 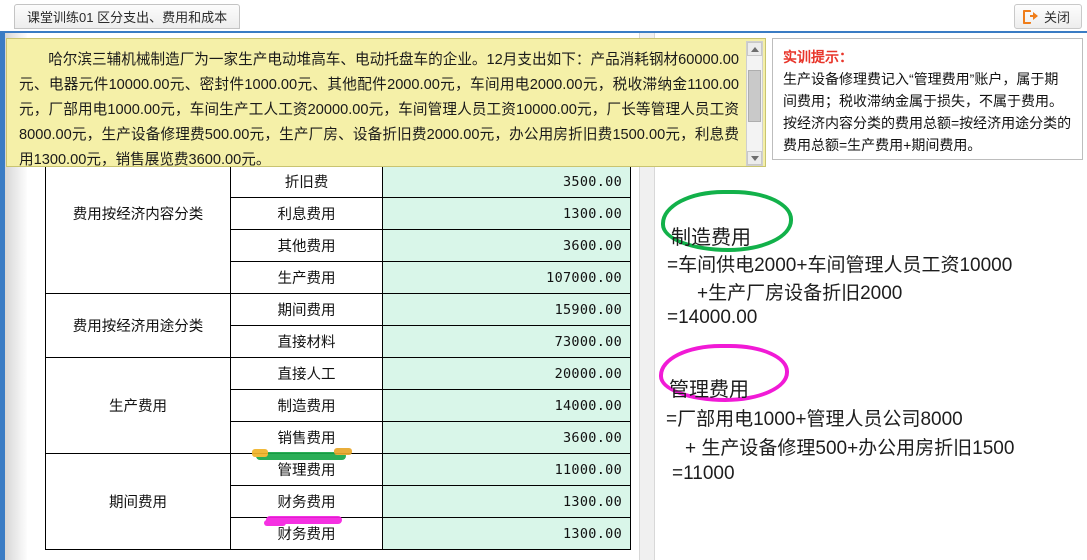 What do you see at coordinates (506, 341) in the screenshot?
I see `value-cell: 73000.00` at bounding box center [506, 341].